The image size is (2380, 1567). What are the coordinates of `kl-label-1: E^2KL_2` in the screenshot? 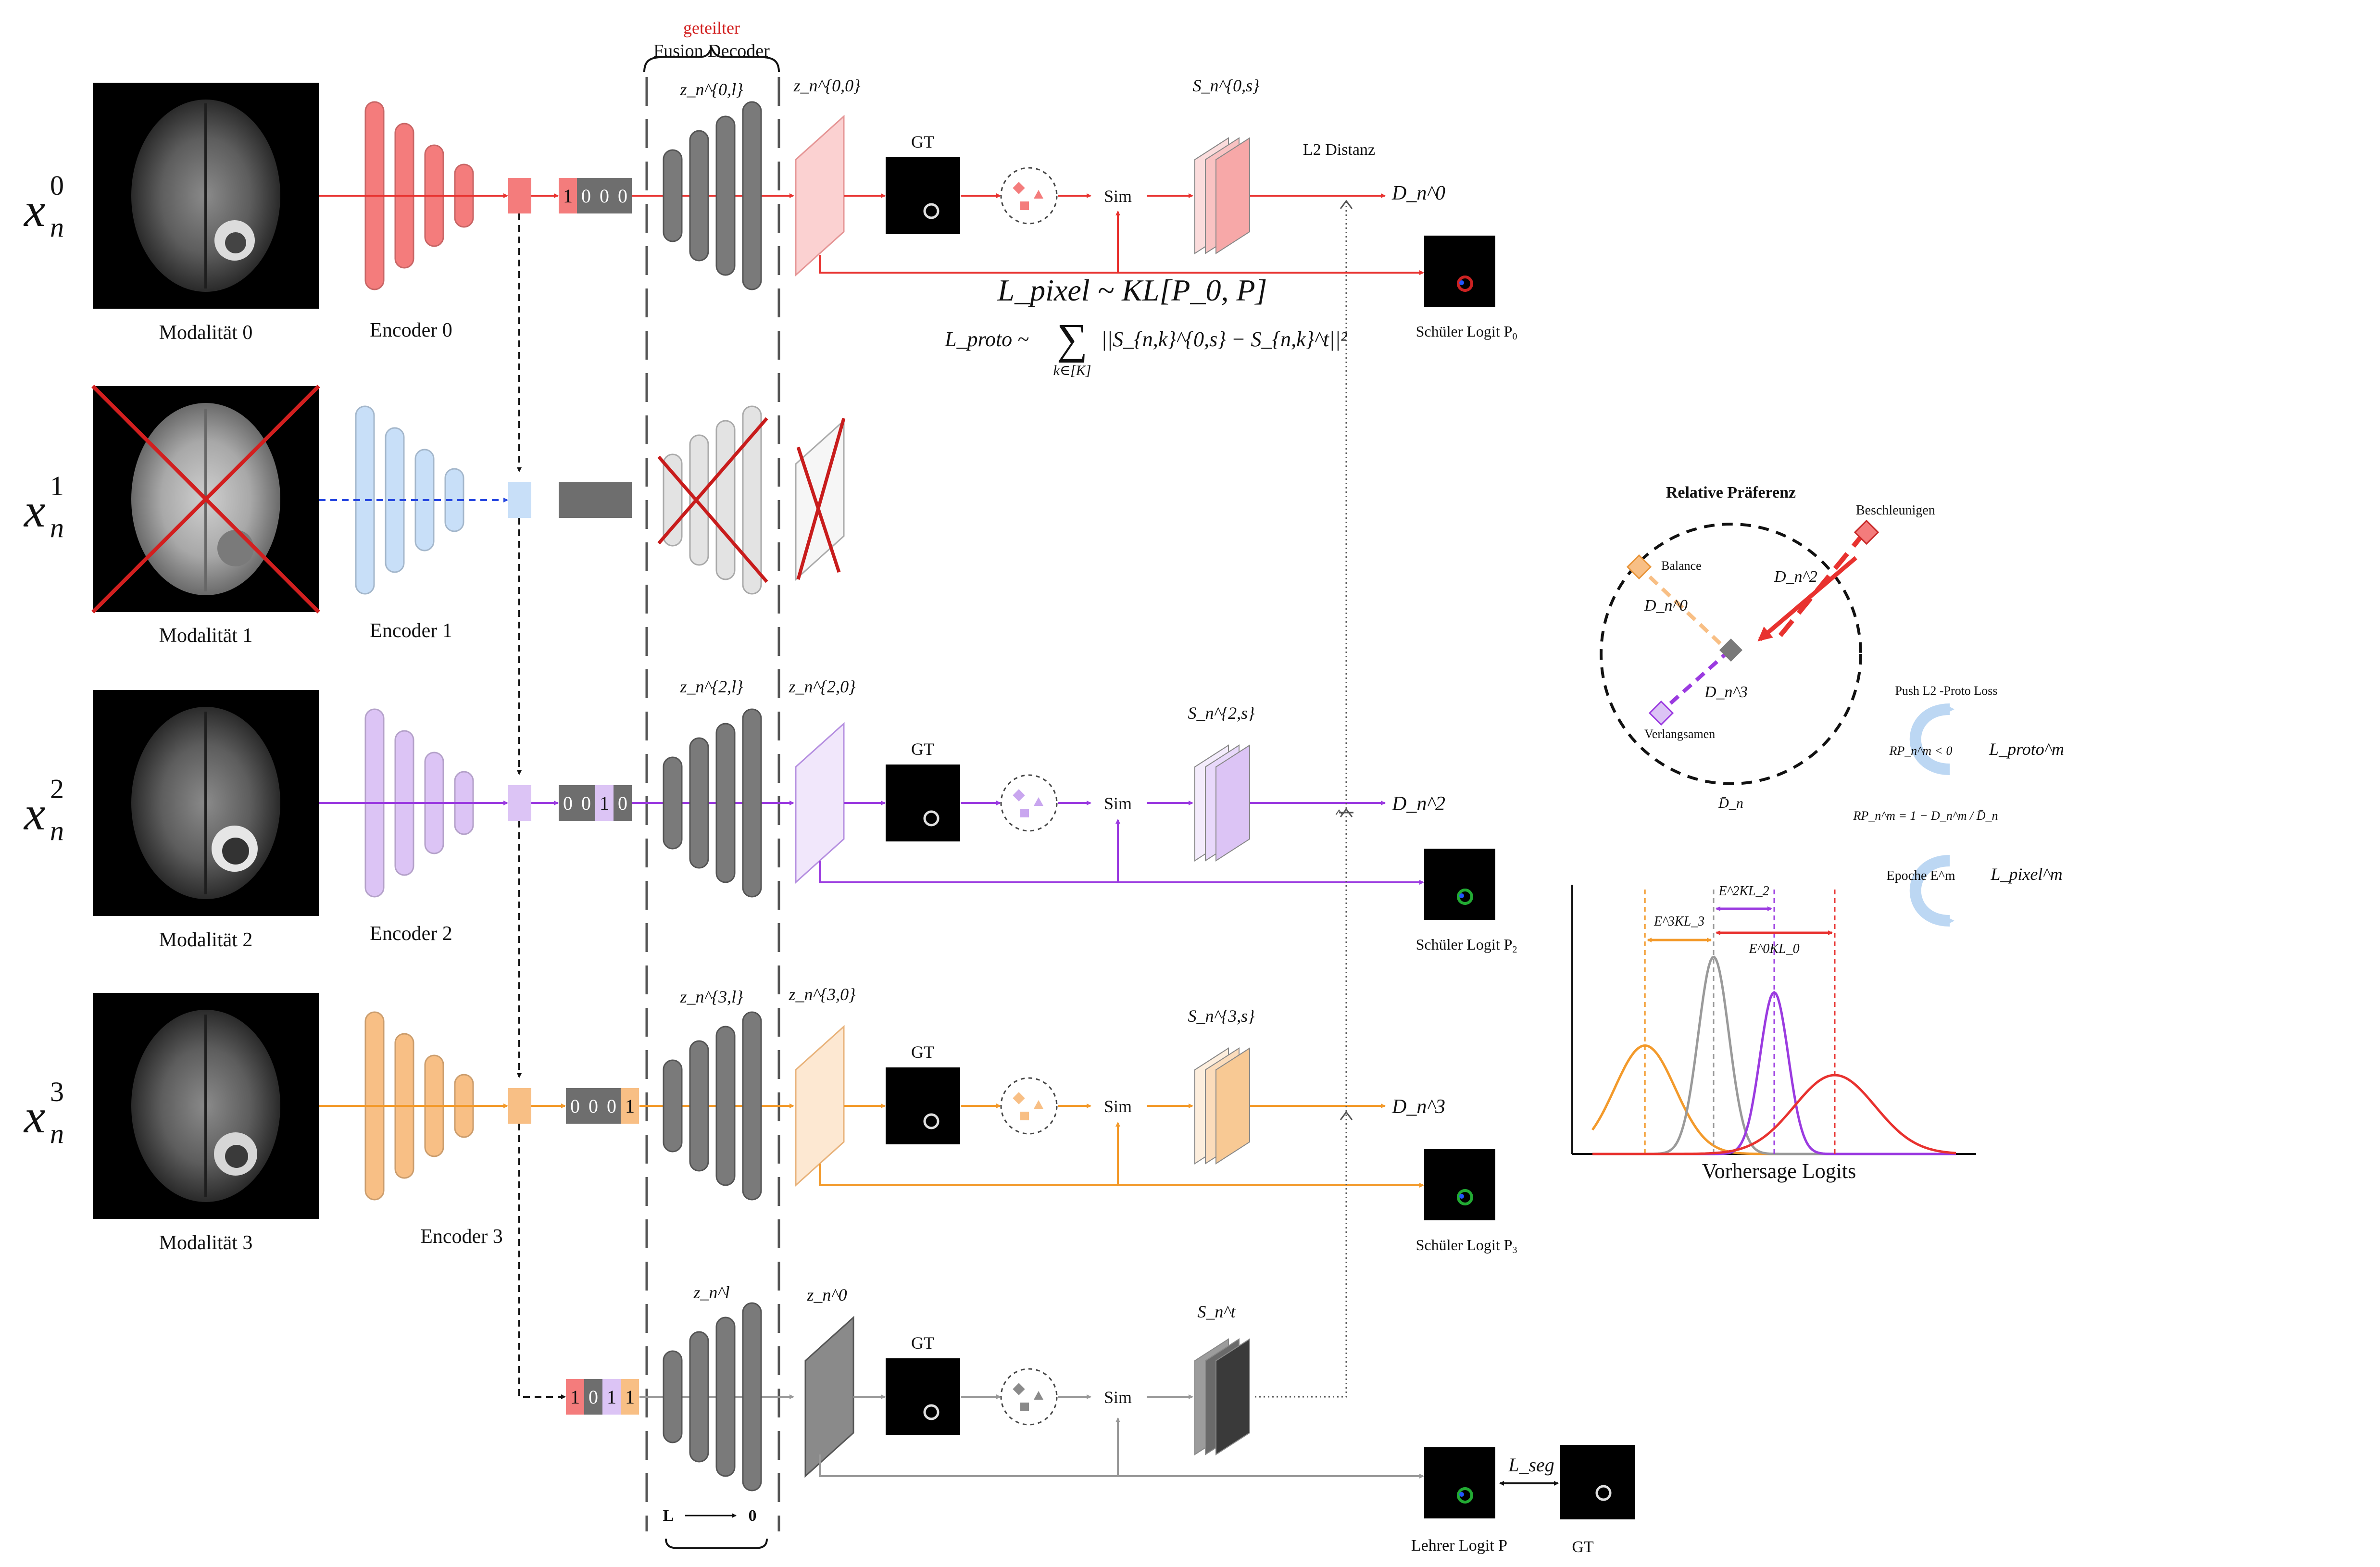 It's located at (1744, 891).